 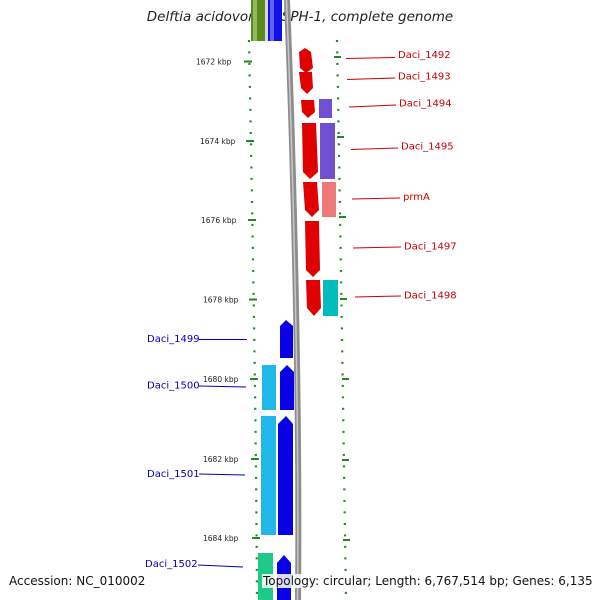 I want to click on tick-label-1674: 1674 kbp, so click(x=218, y=141).